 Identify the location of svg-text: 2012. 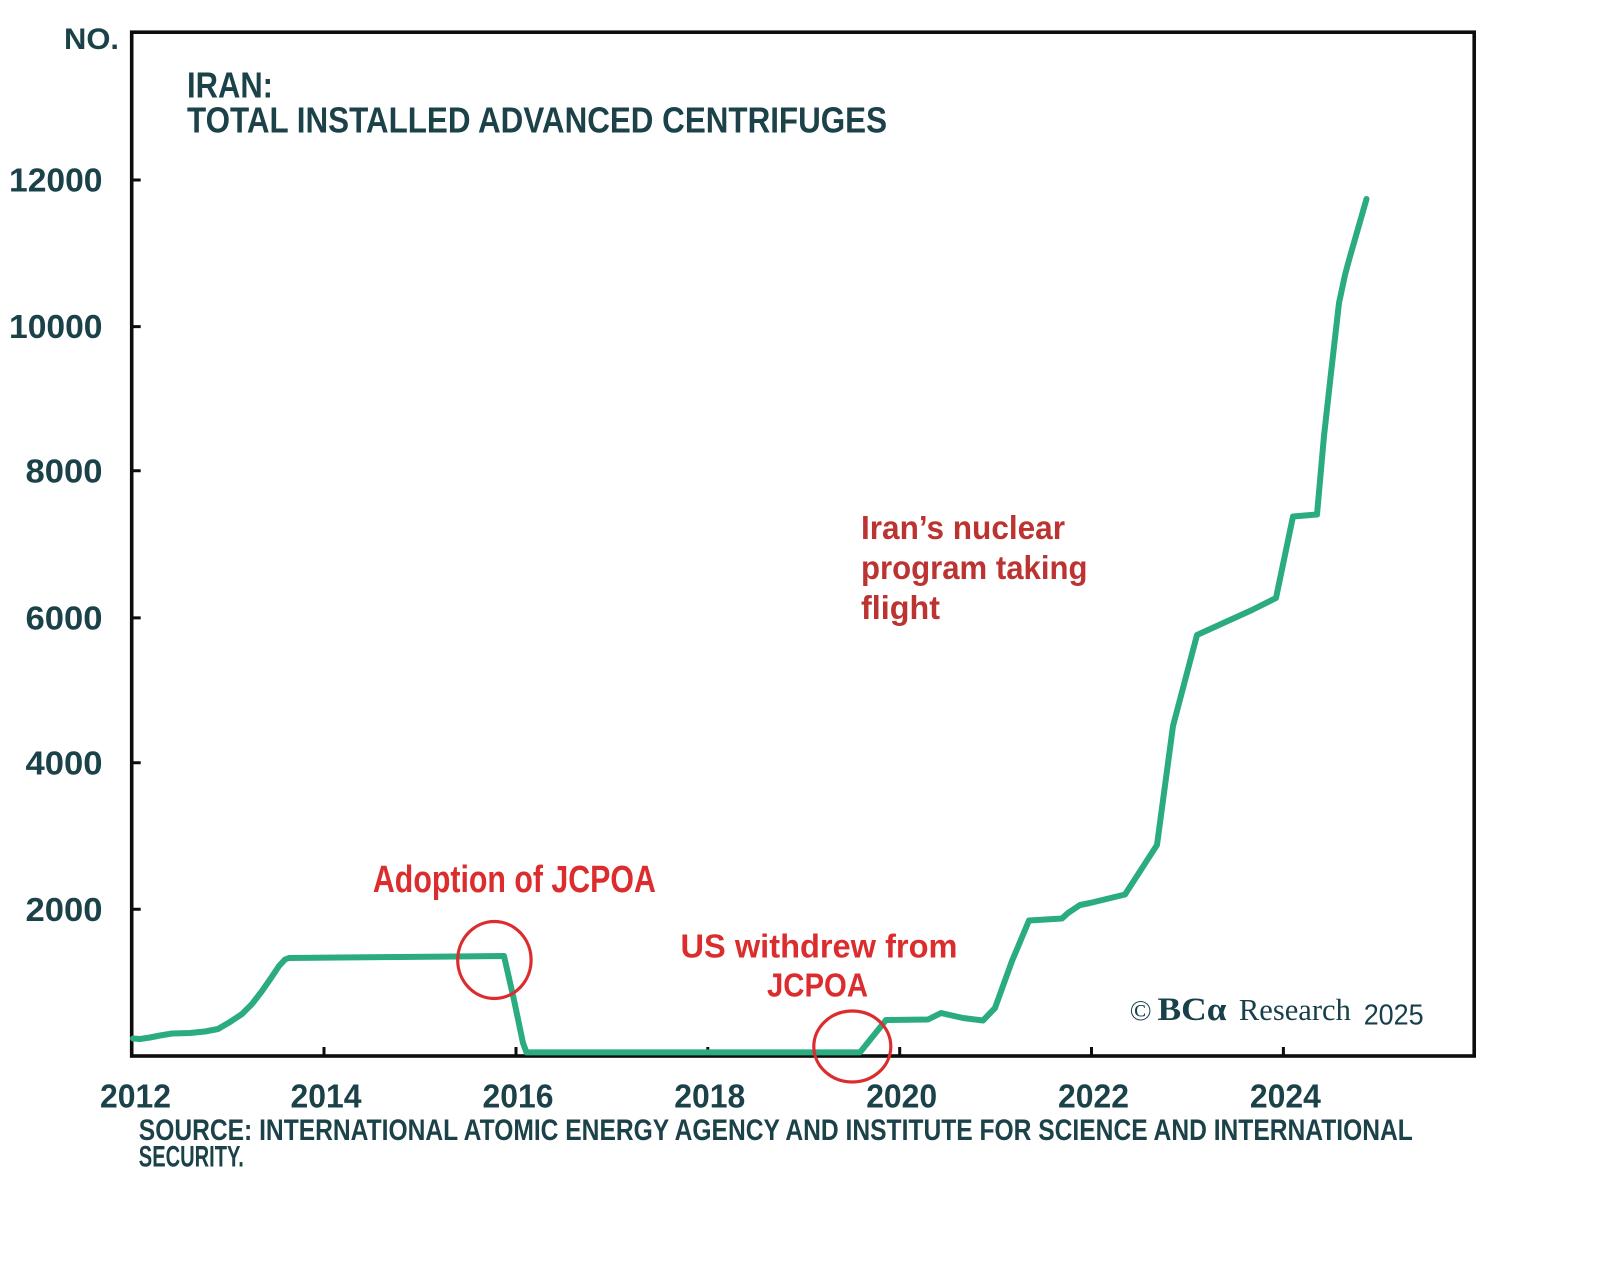
(135, 1097).